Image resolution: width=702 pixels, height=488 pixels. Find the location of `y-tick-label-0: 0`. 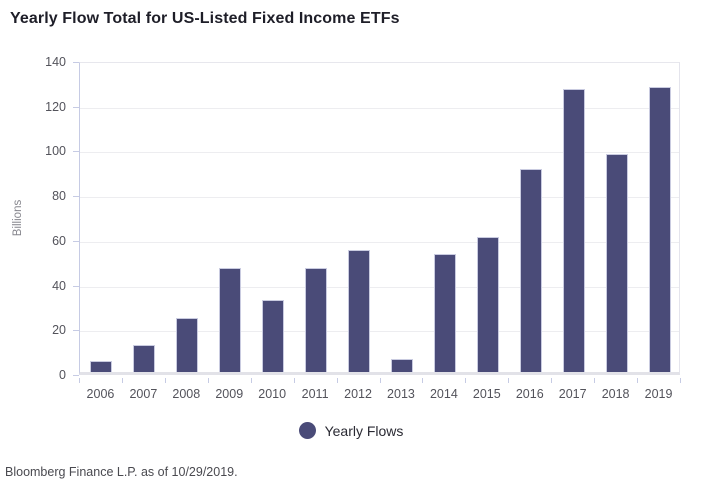

y-tick-label-0: 0 is located at coordinates (62, 375).